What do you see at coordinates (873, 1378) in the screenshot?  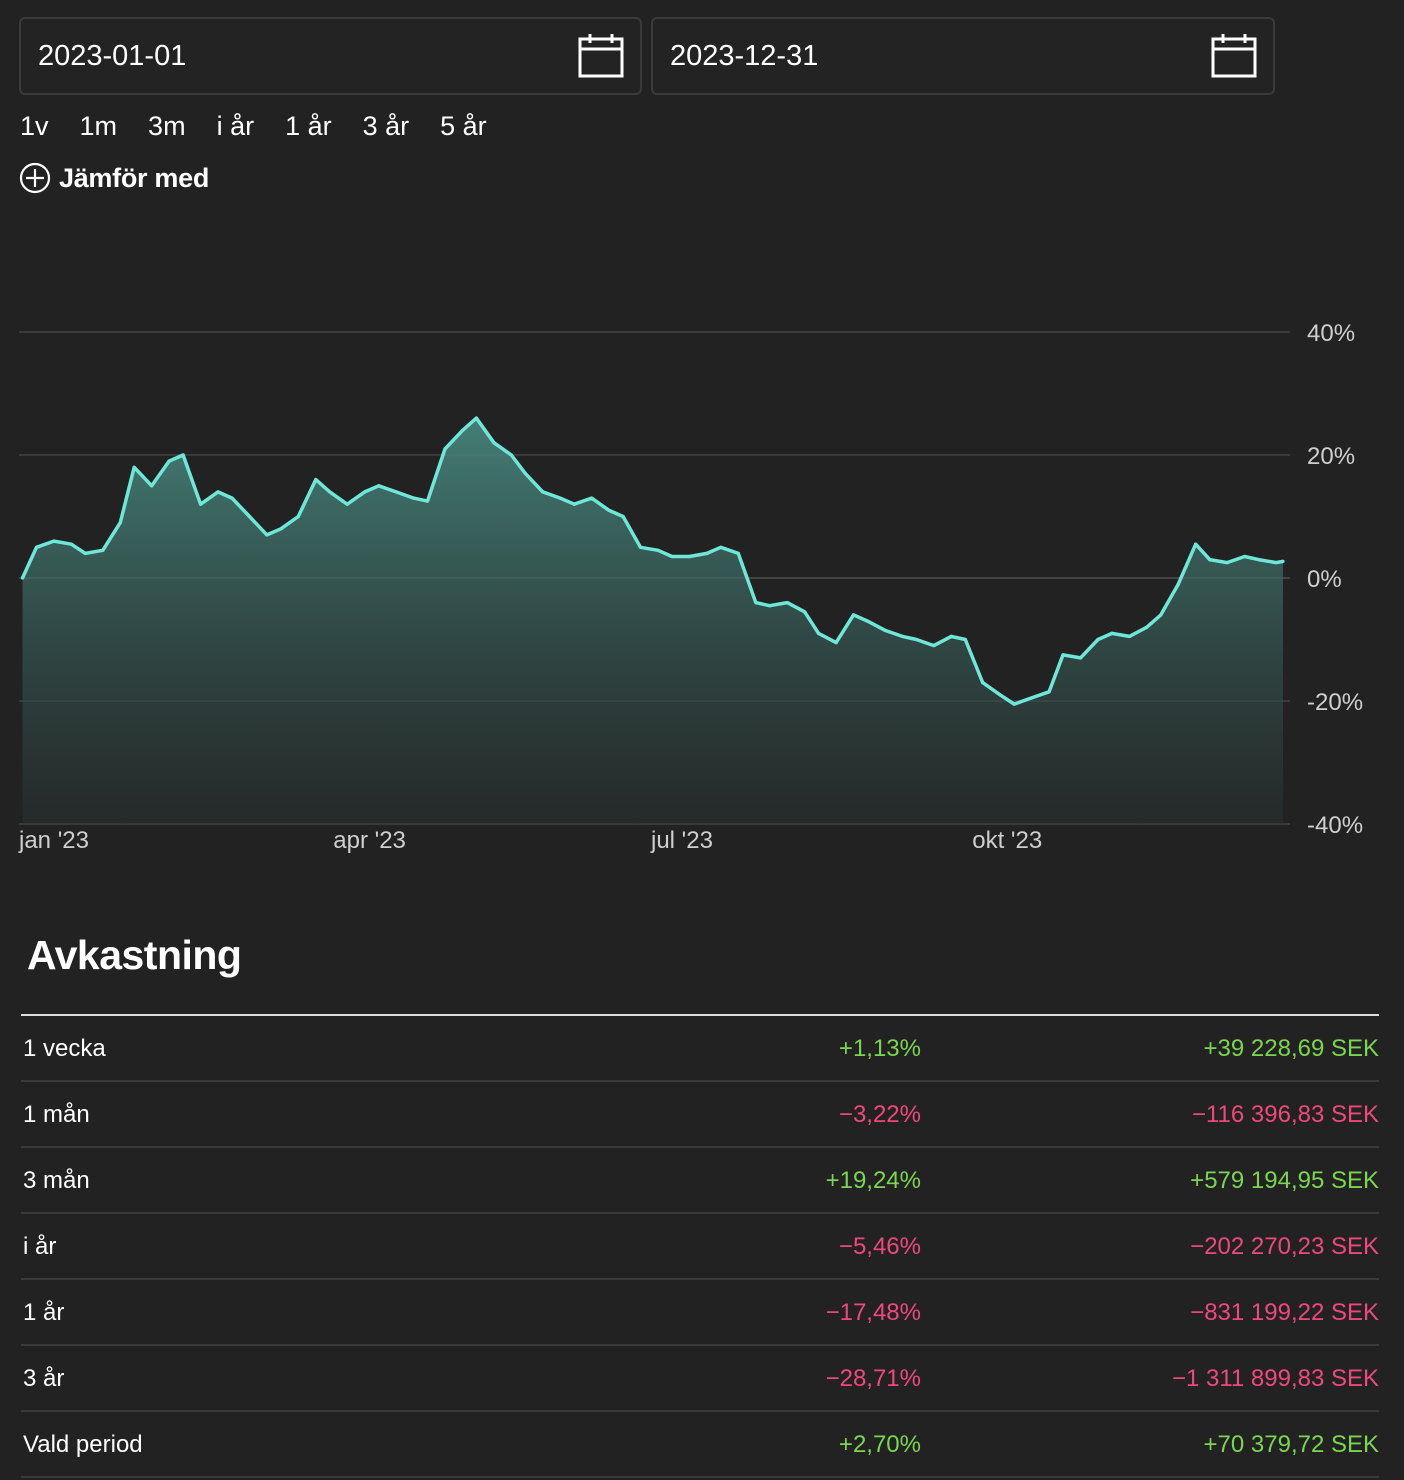 I see `row-percent: −28,71%` at bounding box center [873, 1378].